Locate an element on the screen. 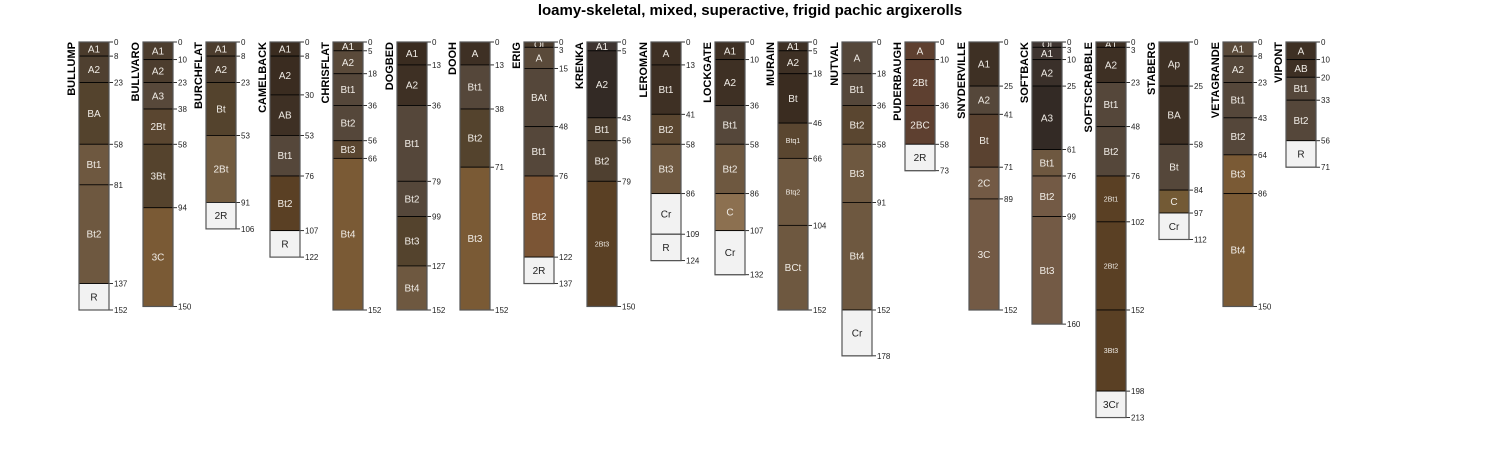 Image resolution: width=1500 pixels, height=450 pixels. horizon-label: 2Bt1 is located at coordinates (1111, 199).